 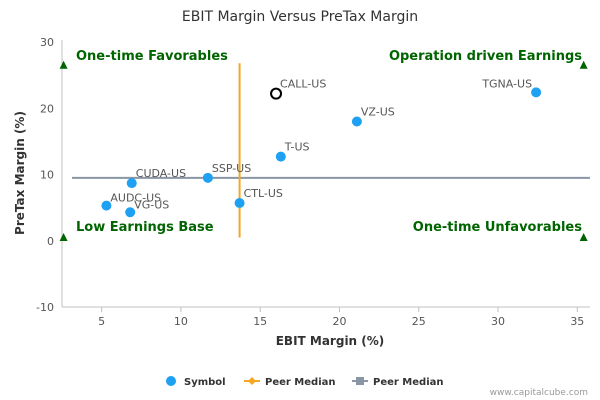 I want to click on x-tick-label: 5, so click(x=101, y=321).